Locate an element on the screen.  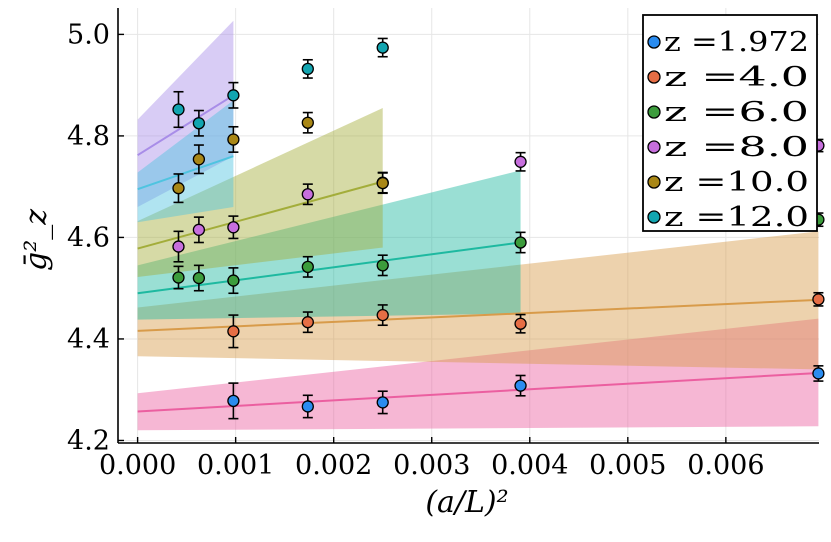
y-tick-label: 4.8 is located at coordinates (88, 136).